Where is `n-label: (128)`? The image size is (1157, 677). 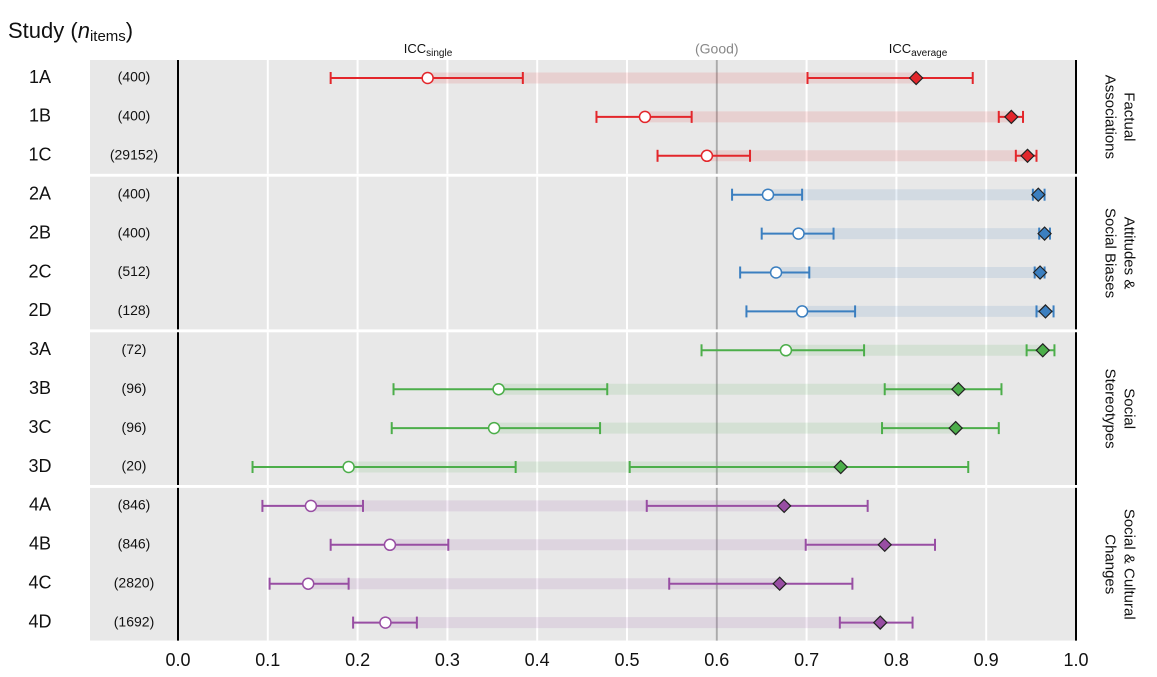 n-label: (128) is located at coordinates (134, 310).